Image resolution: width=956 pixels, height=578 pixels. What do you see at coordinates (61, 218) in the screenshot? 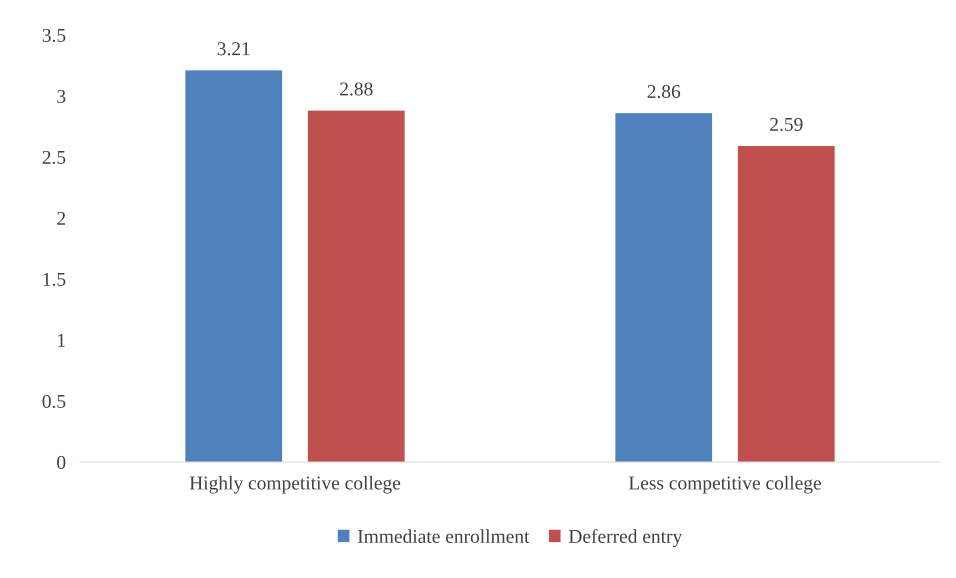
I see `y-tick-label: 2` at bounding box center [61, 218].